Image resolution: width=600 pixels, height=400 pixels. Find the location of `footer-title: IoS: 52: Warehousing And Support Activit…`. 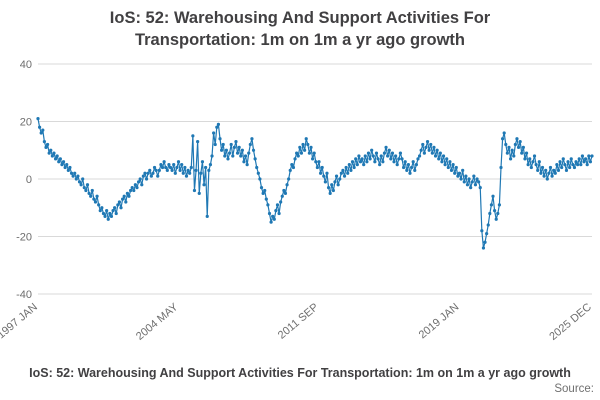

footer-title: IoS: 52: Warehousing And Support Activit… is located at coordinates (300, 372).